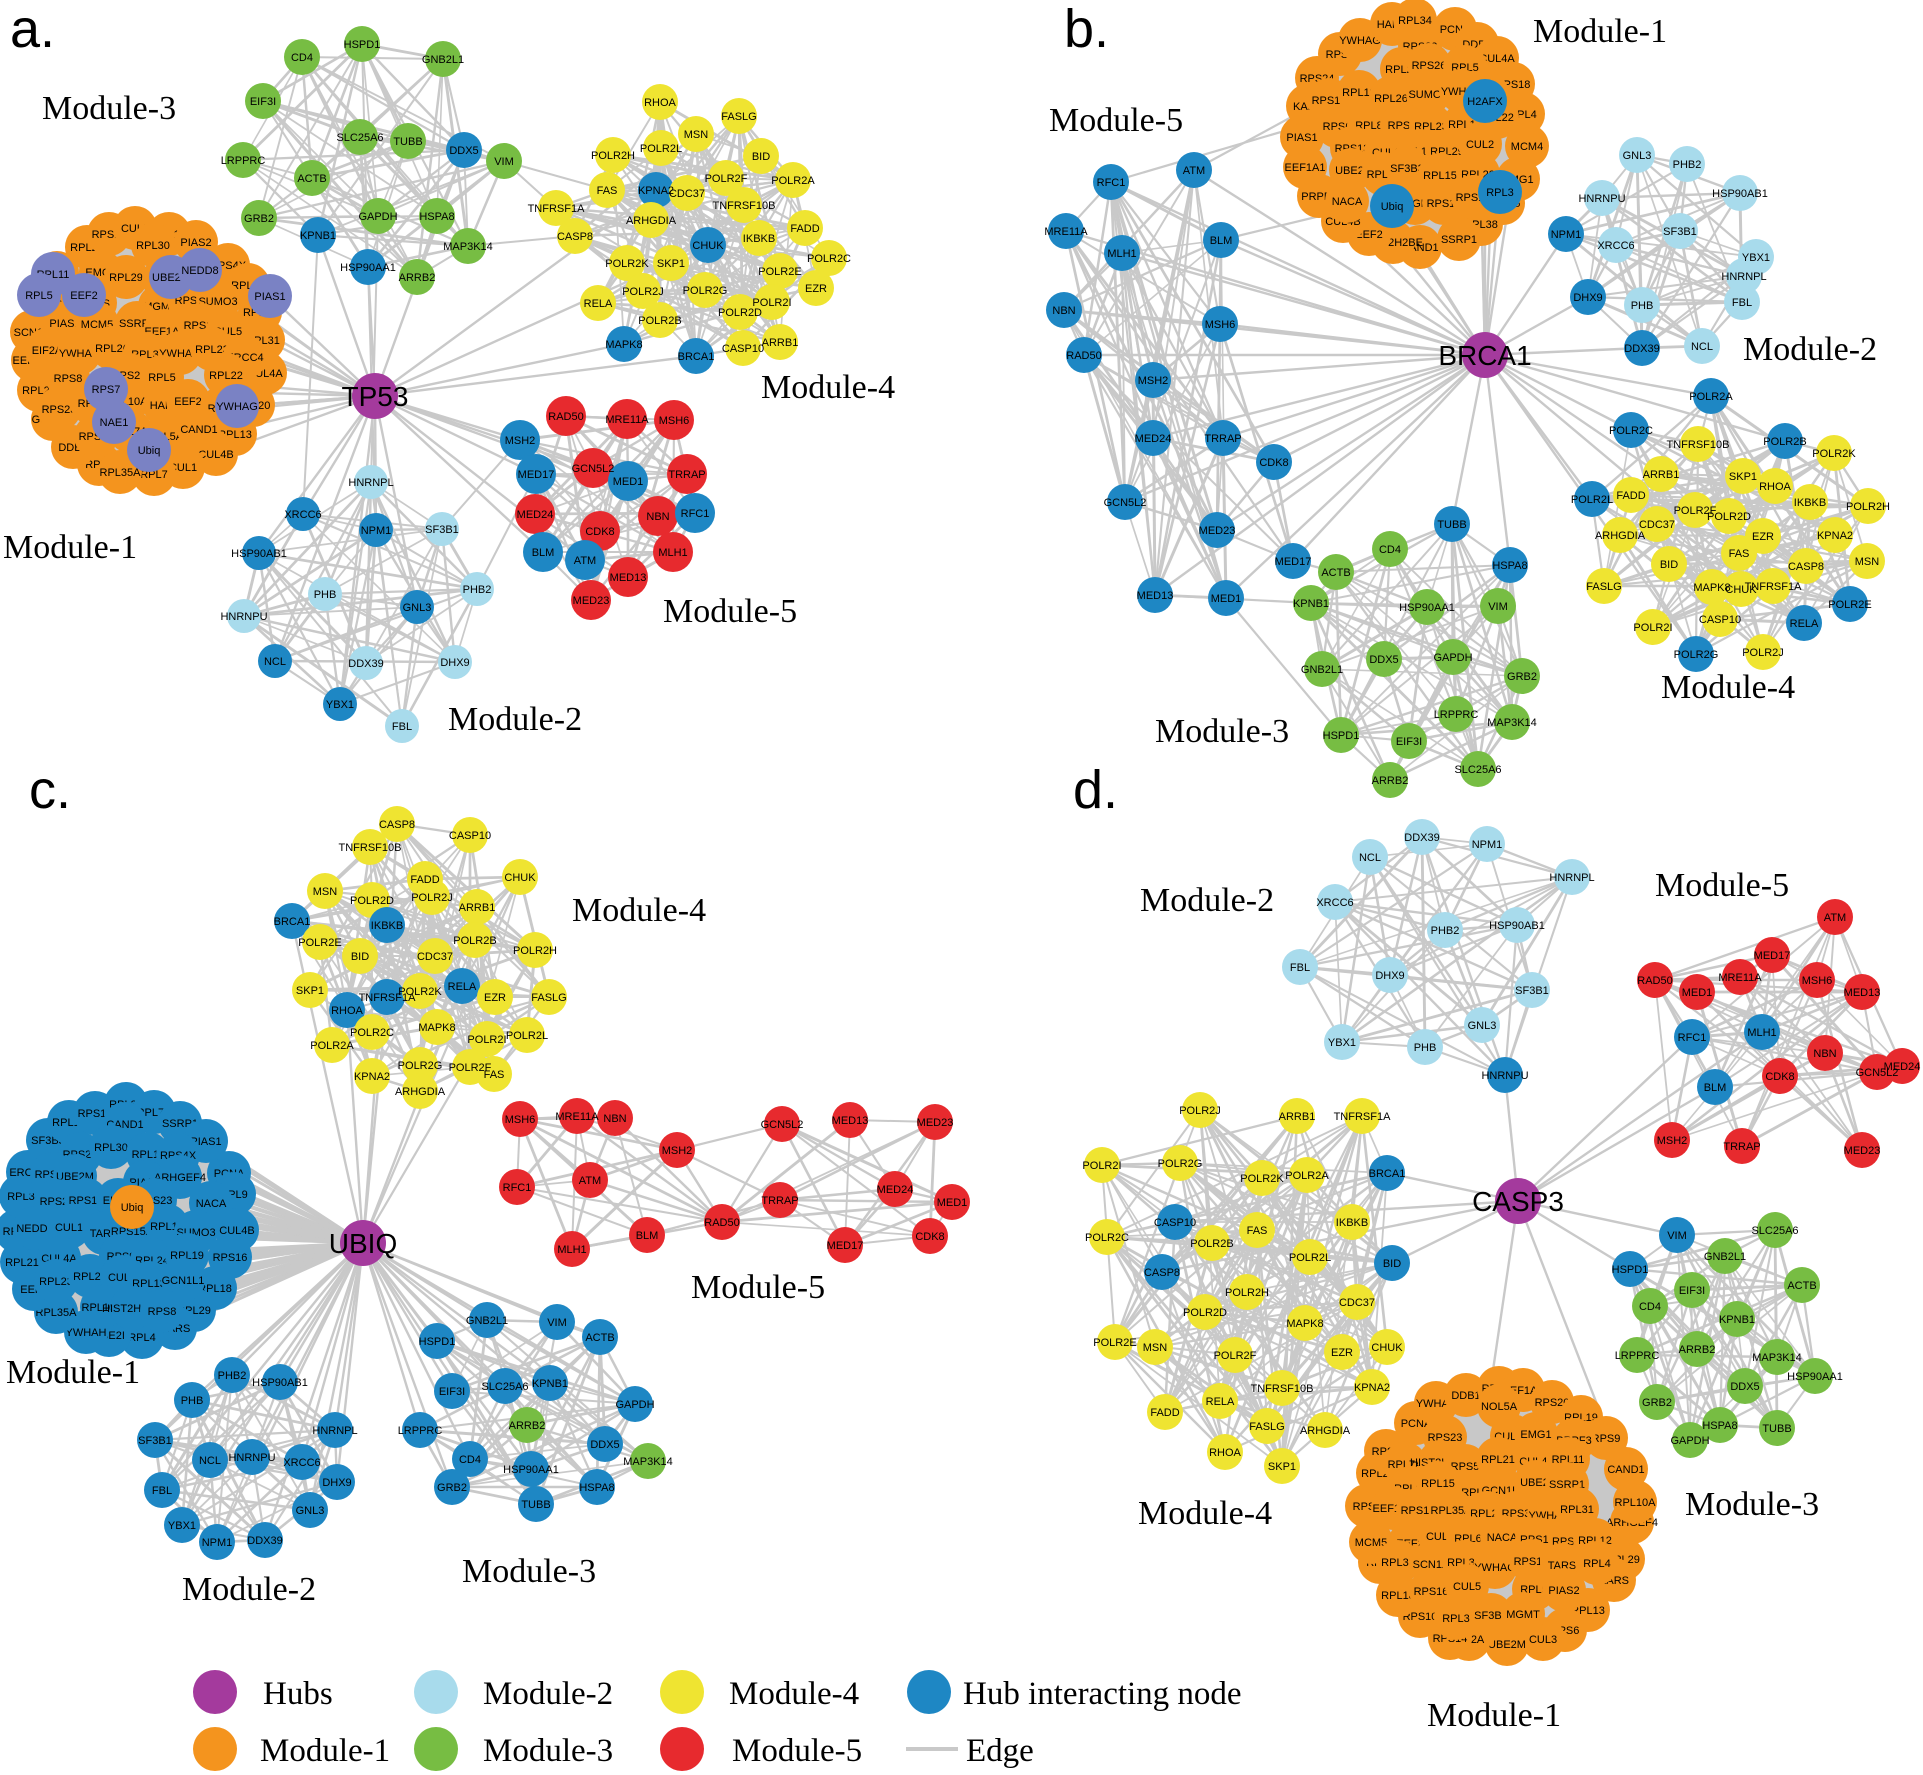 This screenshot has height=1775, width=1923. What do you see at coordinates (180, 1178) in the screenshot?
I see `svg-text: ARHGEF4` at bounding box center [180, 1178].